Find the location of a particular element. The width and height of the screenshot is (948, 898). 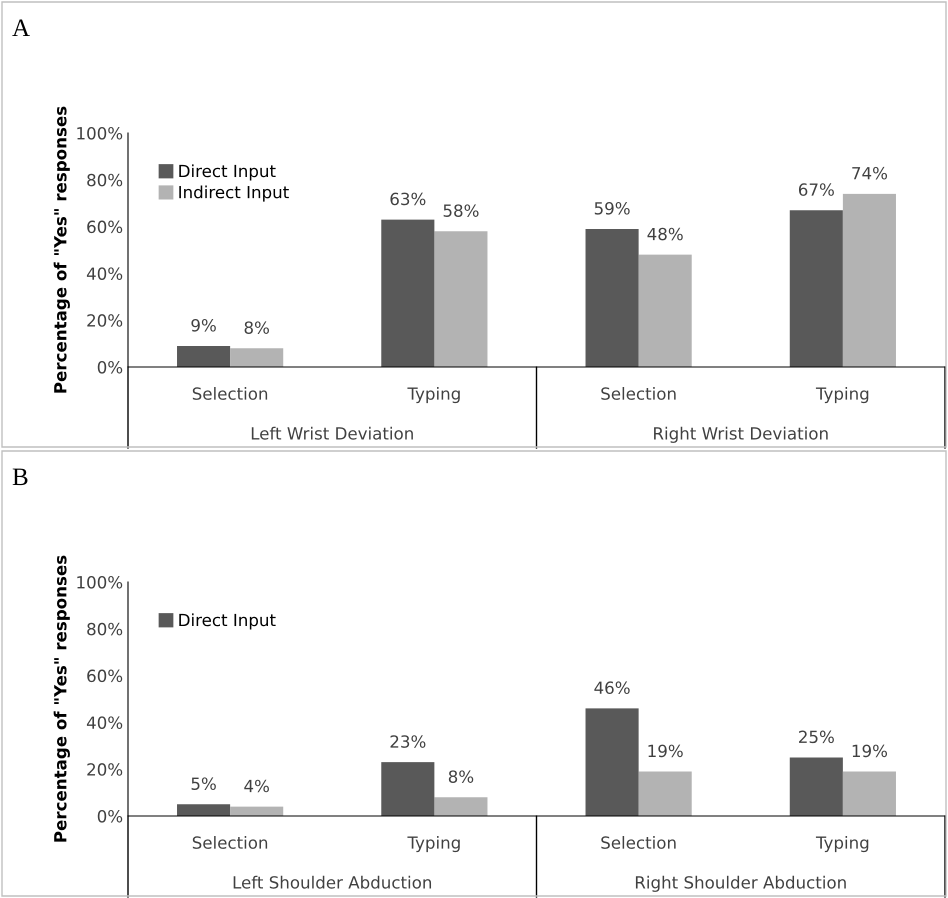

text: Right Shoulder Abduction is located at coordinates (741, 884).